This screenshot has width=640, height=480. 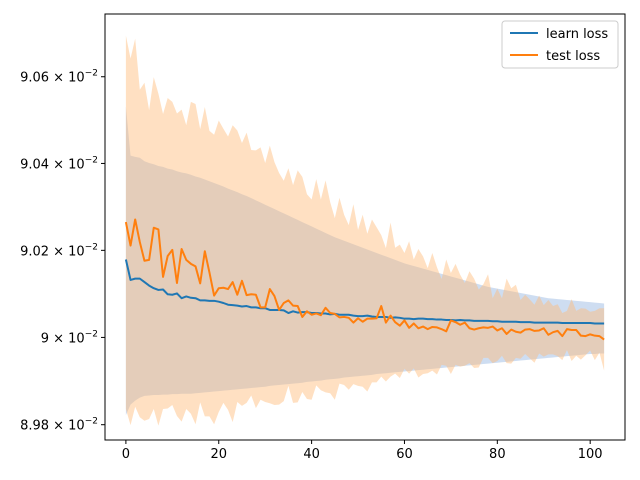 I want to click on y-tick-label: 9.06 × 10⁻², so click(x=59, y=77).